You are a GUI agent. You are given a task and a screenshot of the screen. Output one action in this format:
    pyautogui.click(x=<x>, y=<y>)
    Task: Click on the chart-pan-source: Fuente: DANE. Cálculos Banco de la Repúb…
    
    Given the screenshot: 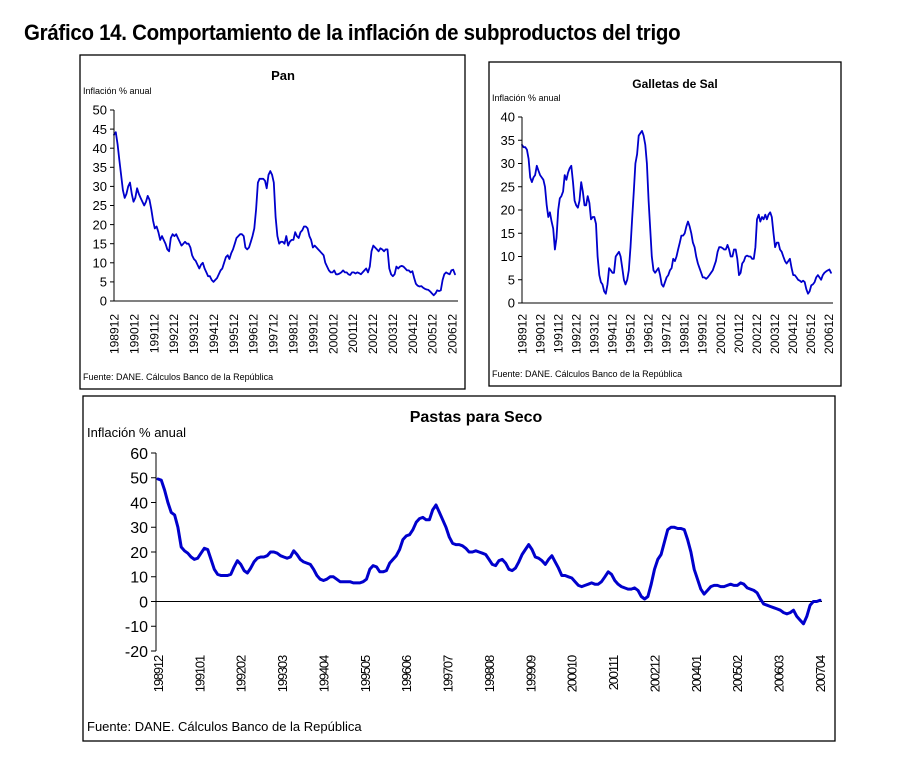 What is the action you would take?
    pyautogui.click(x=178, y=377)
    